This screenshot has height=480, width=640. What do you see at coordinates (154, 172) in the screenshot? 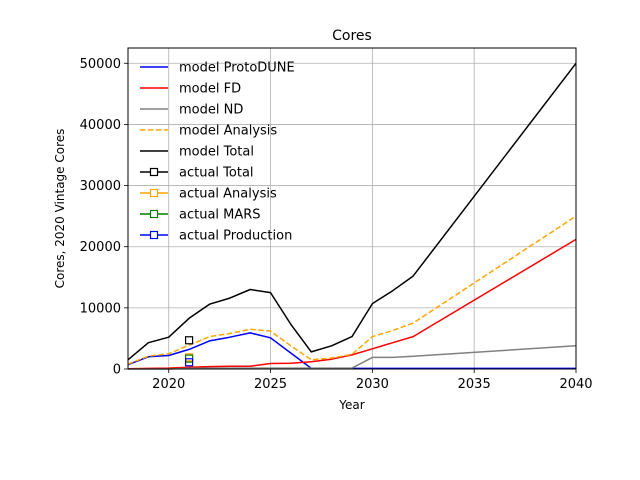
I see `legend-marker-actual-total` at bounding box center [154, 172].